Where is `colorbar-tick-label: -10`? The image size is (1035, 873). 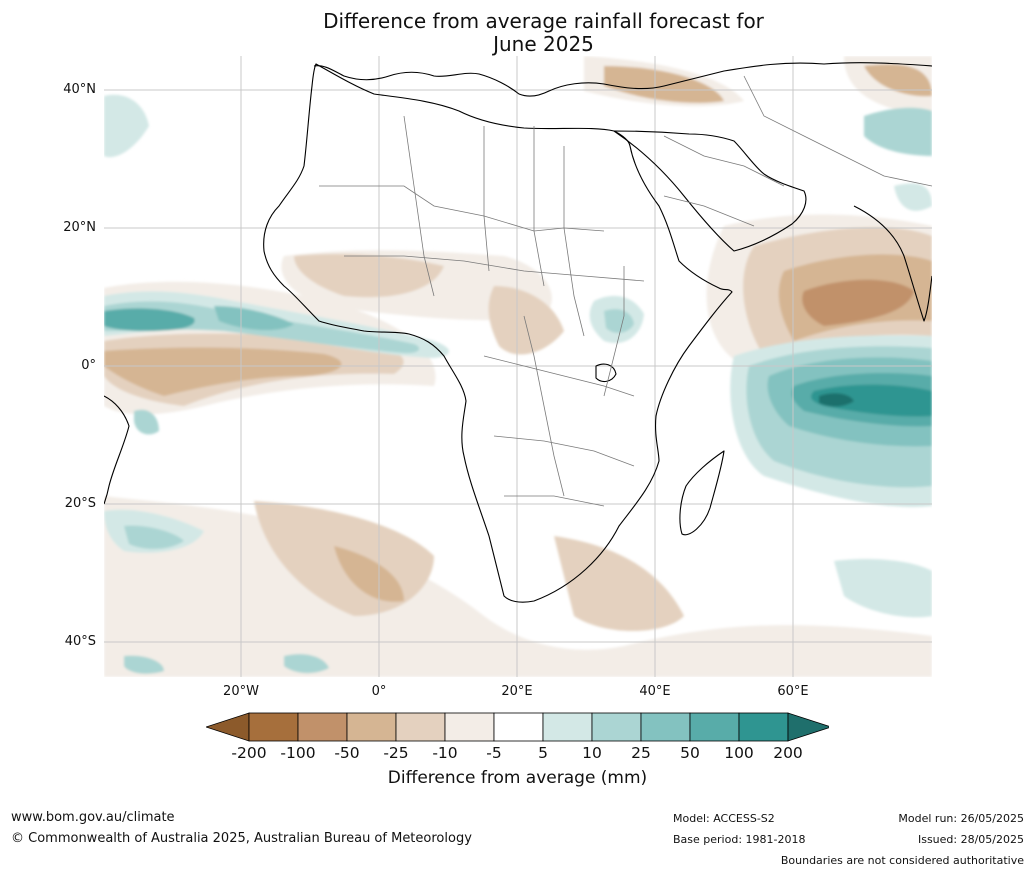
colorbar-tick-label: -10 is located at coordinates (445, 753).